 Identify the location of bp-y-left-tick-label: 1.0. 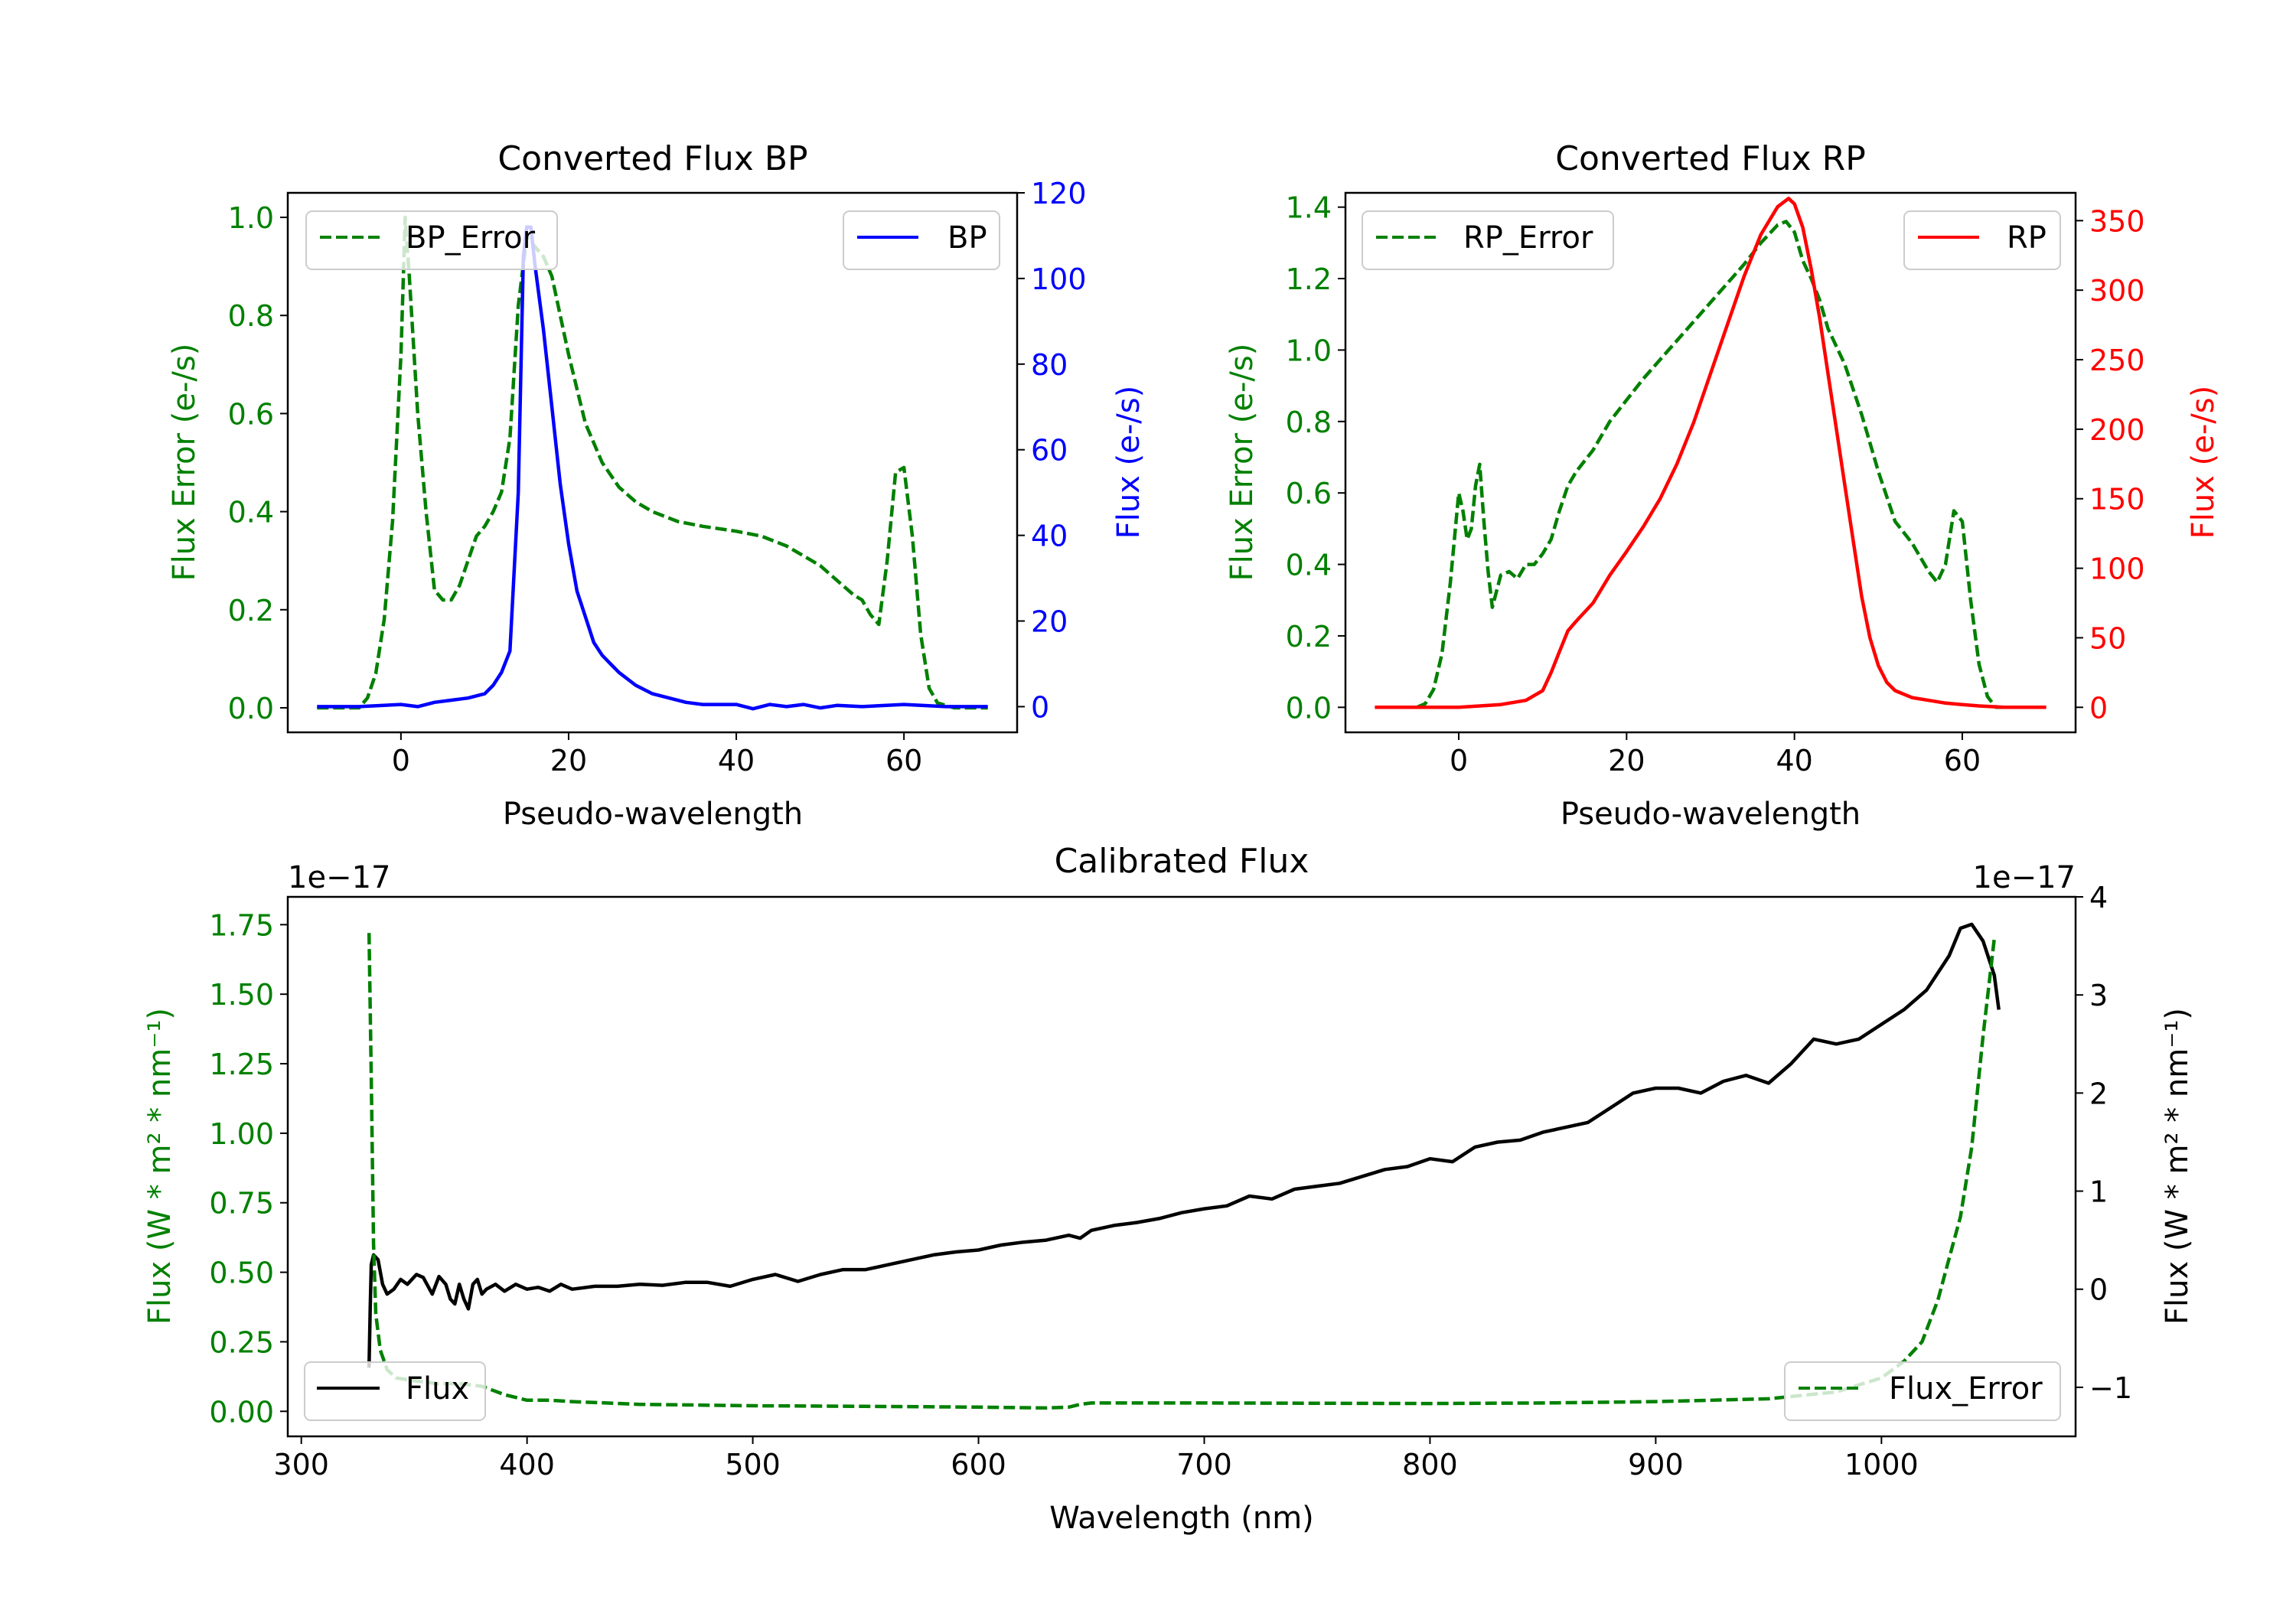
(251, 218).